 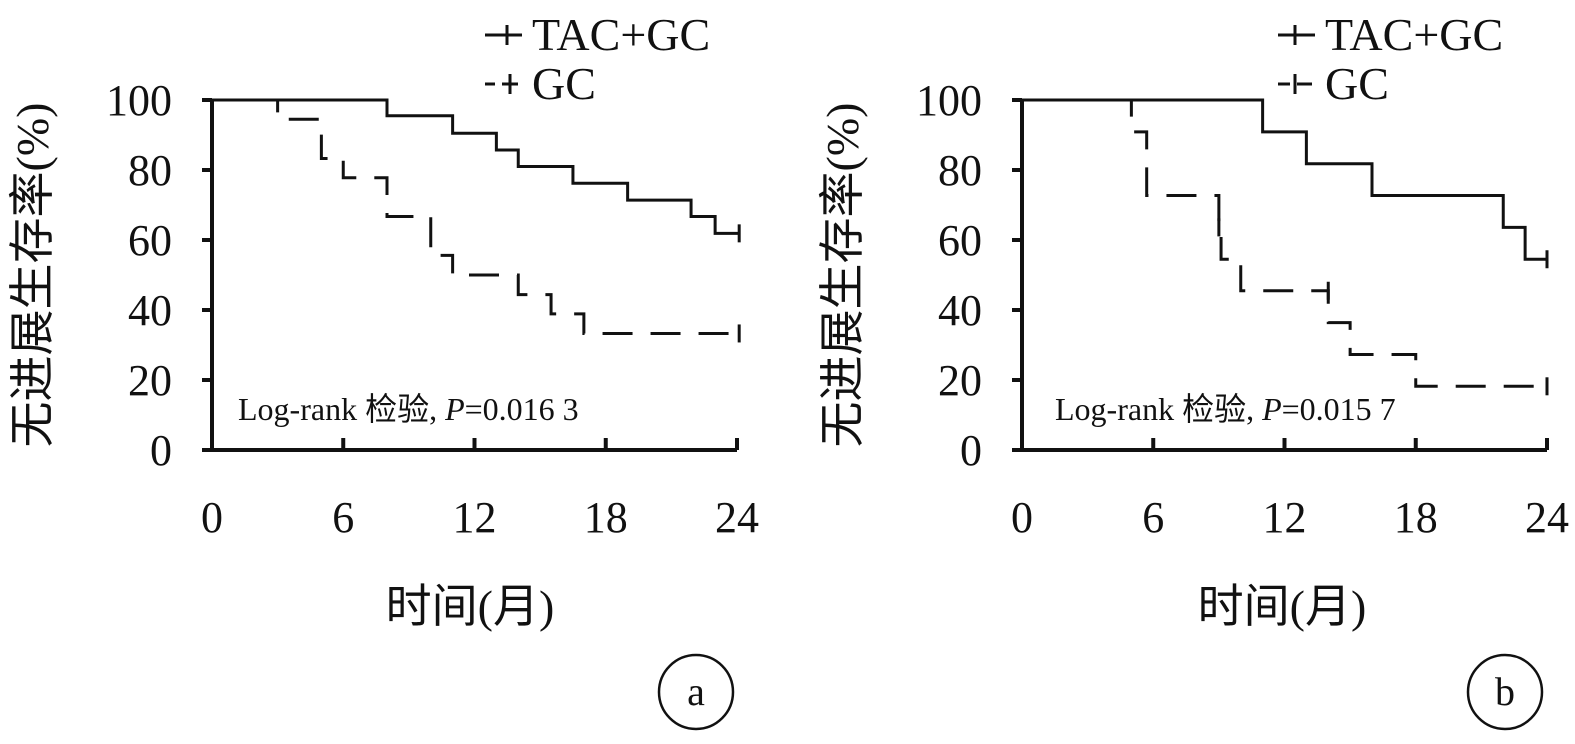 What do you see at coordinates (564, 83) in the screenshot?
I see `panel-a-legend-label-gc: GC` at bounding box center [564, 83].